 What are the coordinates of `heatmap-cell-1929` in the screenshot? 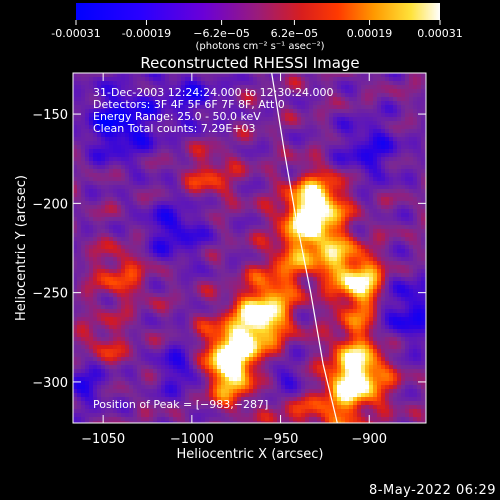 It's located at (159, 399).